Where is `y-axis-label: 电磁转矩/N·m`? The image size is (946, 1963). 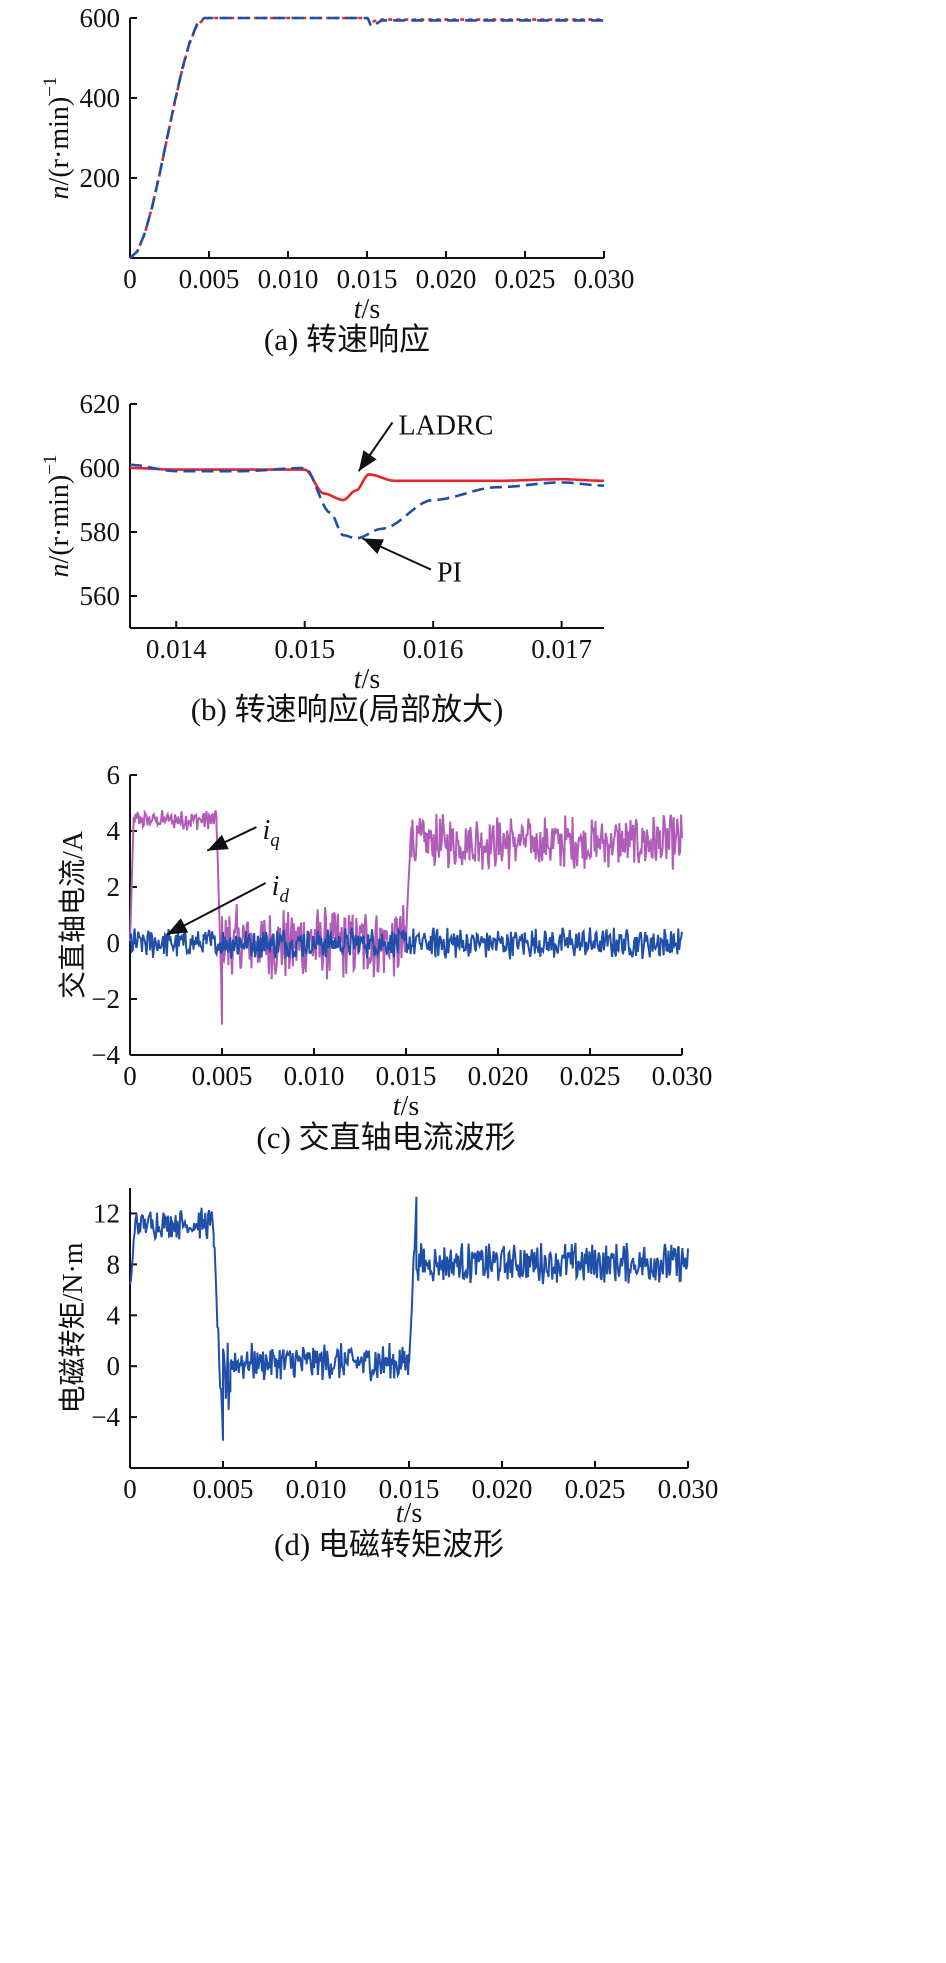 y-axis-label: 电磁转矩/N·m is located at coordinates (73, 1327).